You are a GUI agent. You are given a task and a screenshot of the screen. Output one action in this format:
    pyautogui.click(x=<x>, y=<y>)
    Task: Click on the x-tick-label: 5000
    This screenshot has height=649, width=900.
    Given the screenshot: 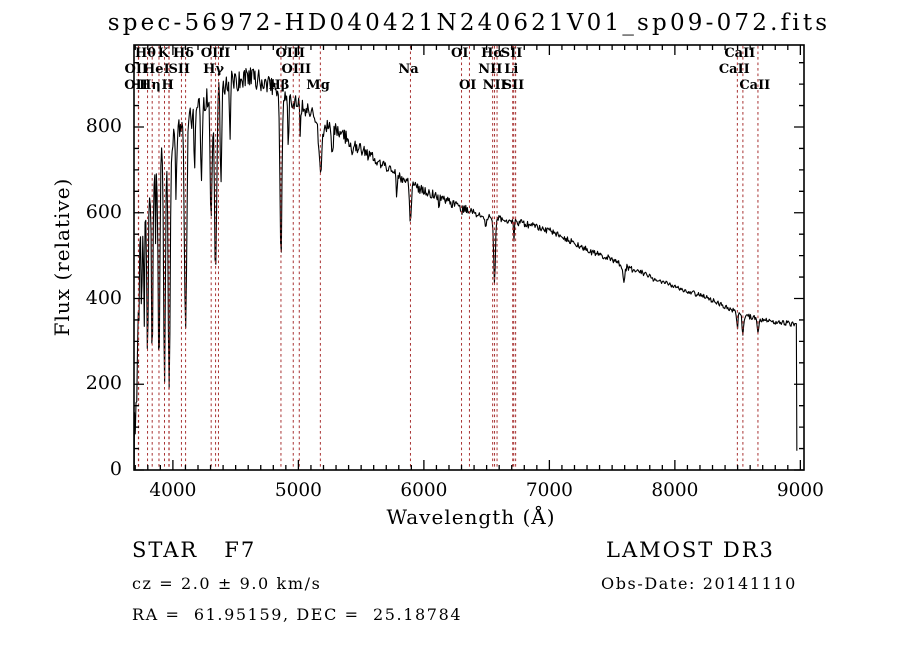 What is the action you would take?
    pyautogui.click(x=298, y=490)
    